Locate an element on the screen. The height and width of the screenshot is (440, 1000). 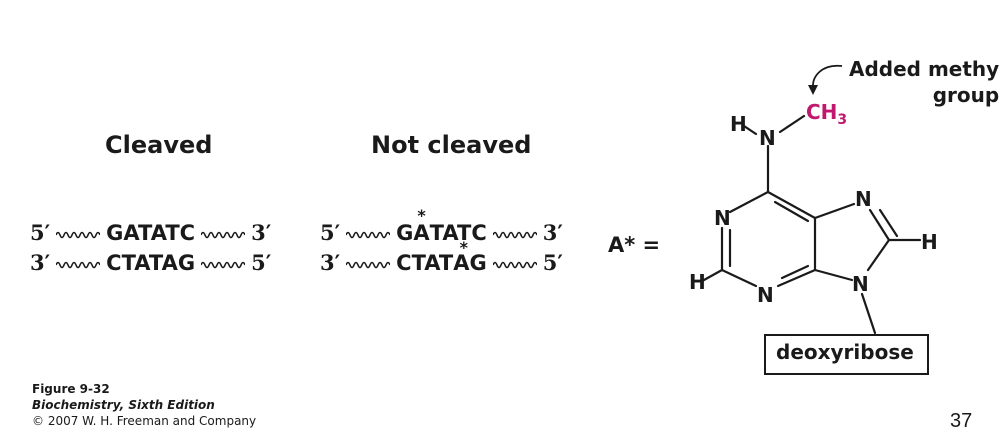
cleaved-bottom-strand: 3′ CTATAG 5′ is located at coordinates (150, 262).